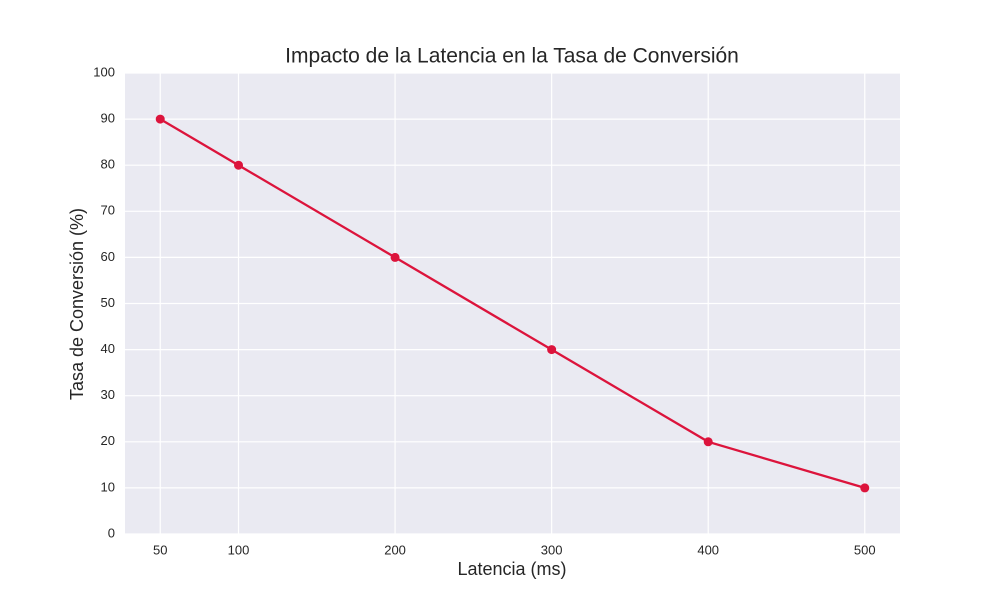 The image size is (1000, 600). I want to click on y-tick-label: 100, so click(104, 71).